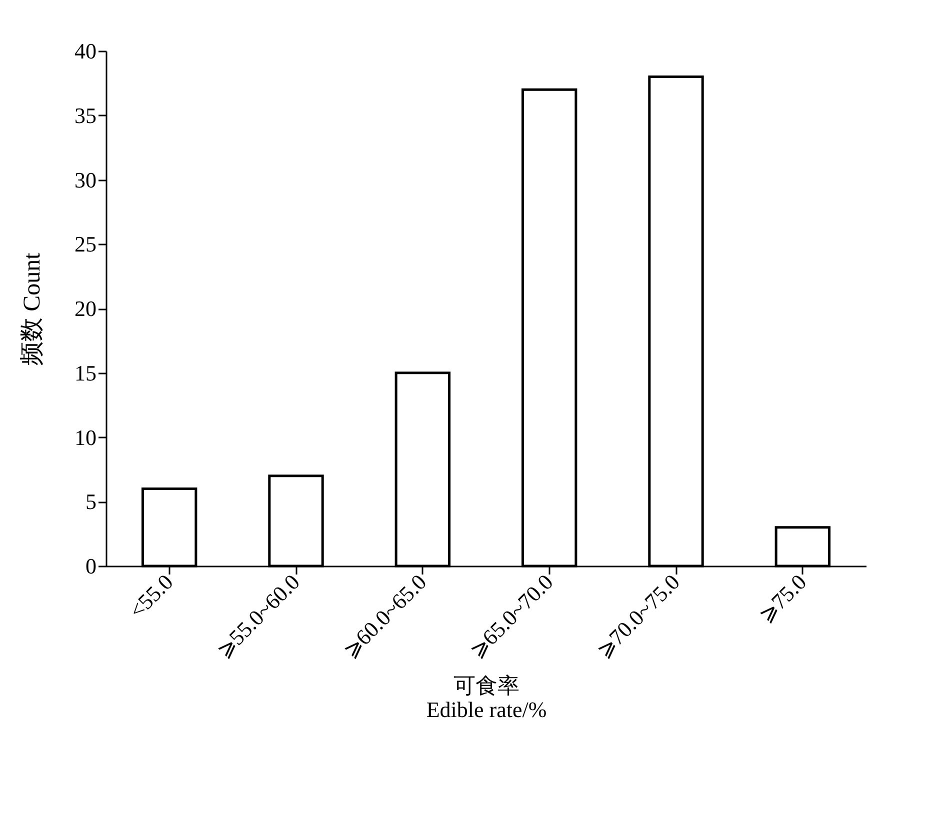 This screenshot has height=818, width=937. I want to click on y-axis-title: 频数 Count, so click(33, 309).